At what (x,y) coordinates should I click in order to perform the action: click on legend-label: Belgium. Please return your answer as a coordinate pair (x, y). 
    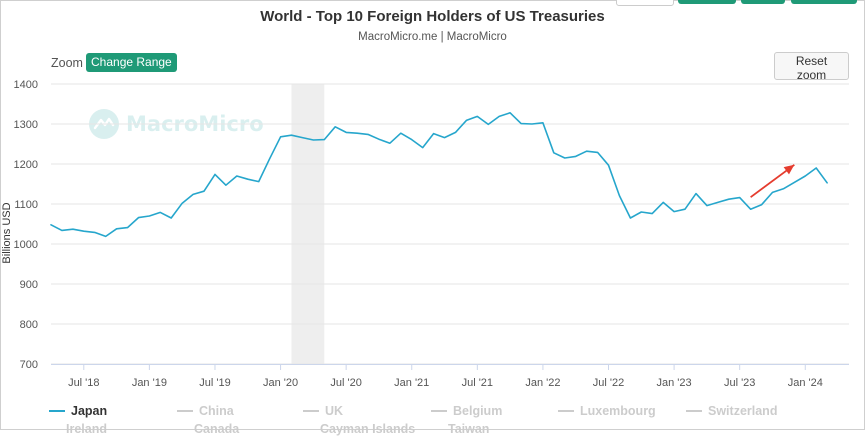
    Looking at the image, I should click on (478, 411).